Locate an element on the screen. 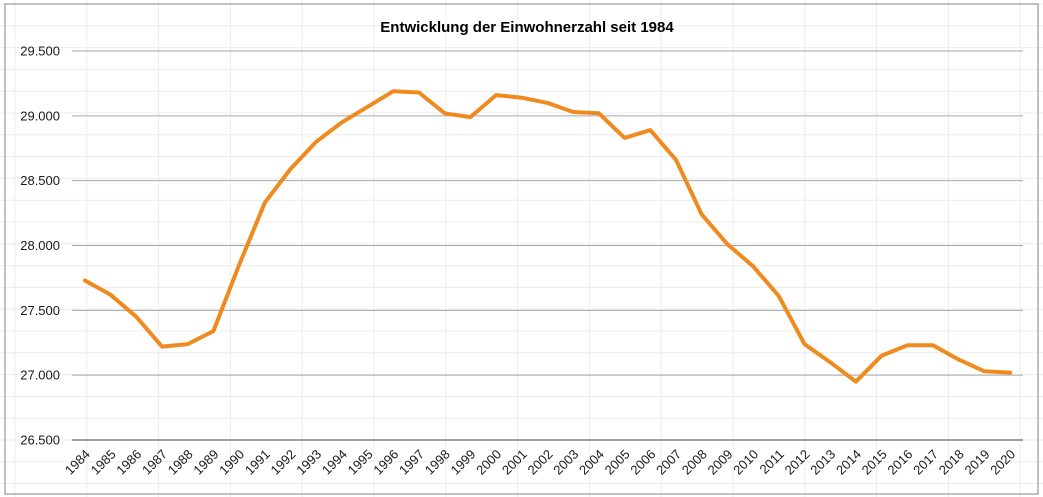  y-axis-label: 27.000 is located at coordinates (40, 375).